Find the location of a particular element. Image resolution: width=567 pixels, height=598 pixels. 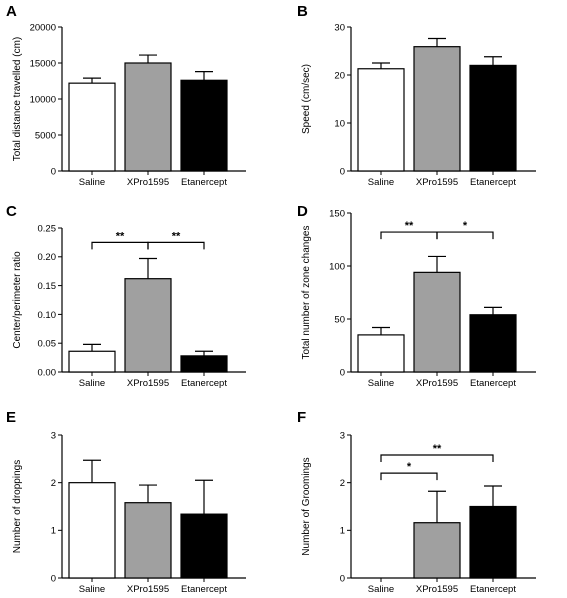

y-tick-label: 5000 is located at coordinates (45, 135).